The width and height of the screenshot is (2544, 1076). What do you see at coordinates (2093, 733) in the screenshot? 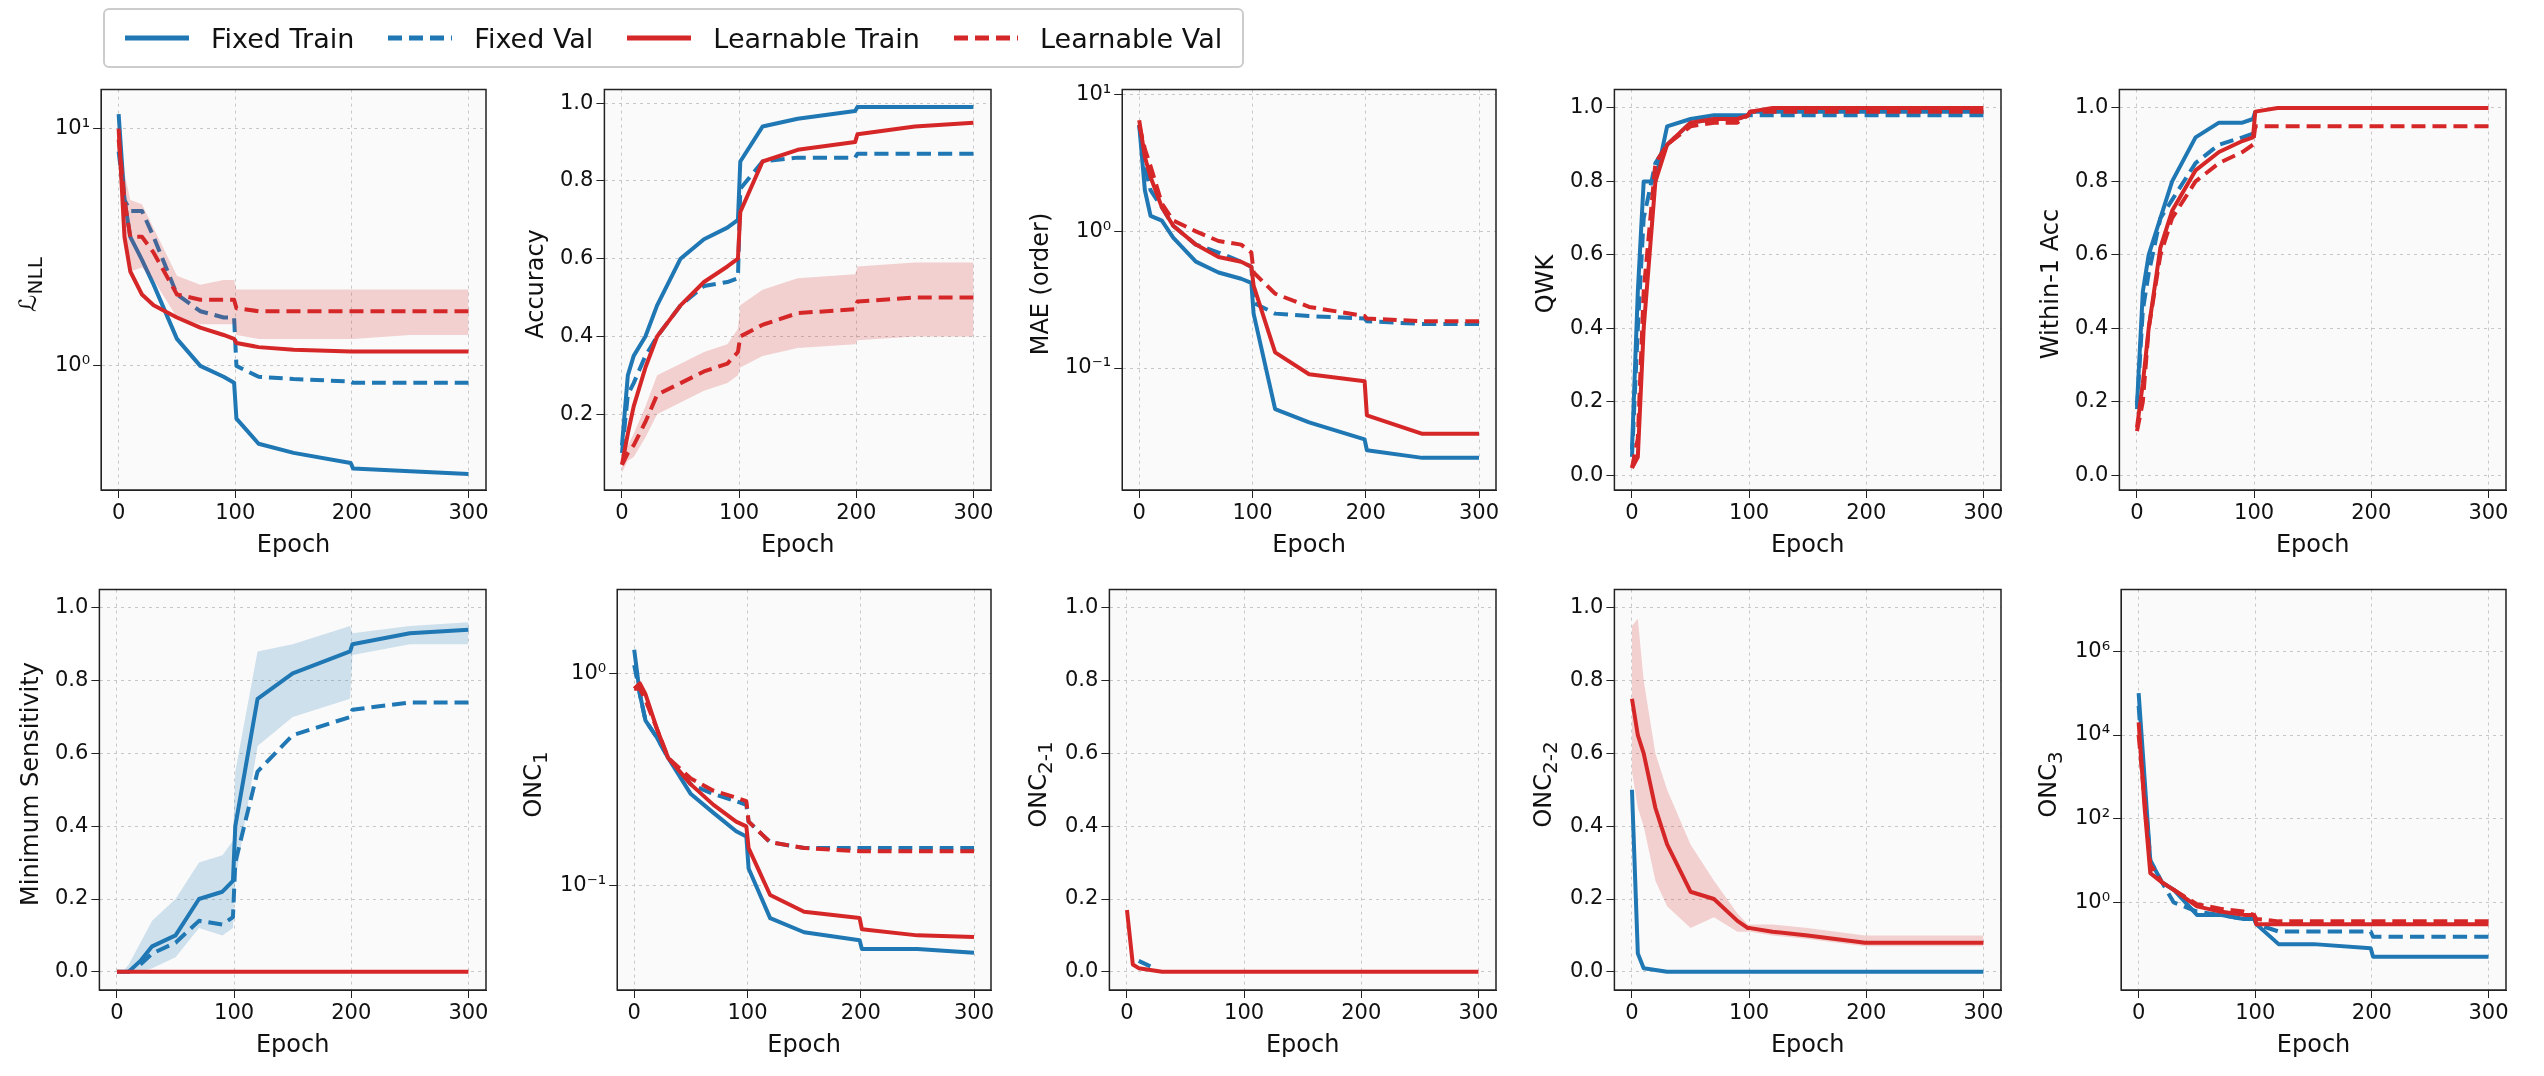
I see `y-tick-label: 10⁴` at bounding box center [2093, 733].